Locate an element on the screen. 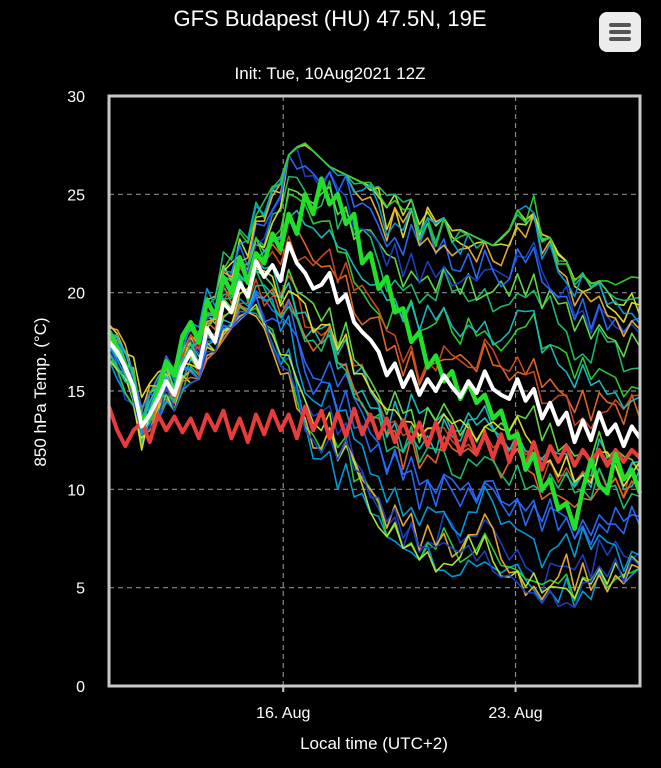 The width and height of the screenshot is (661, 768). y-tick-label: 25 is located at coordinates (76, 195).